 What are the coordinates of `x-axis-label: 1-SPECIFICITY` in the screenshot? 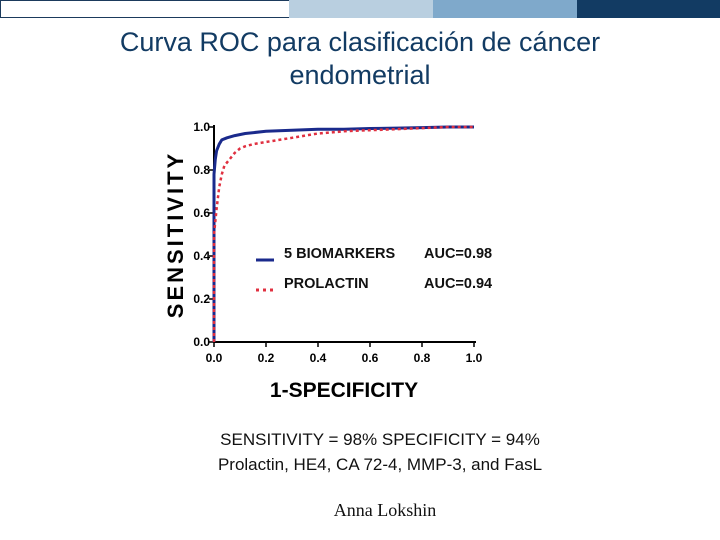 It's located at (344, 390).